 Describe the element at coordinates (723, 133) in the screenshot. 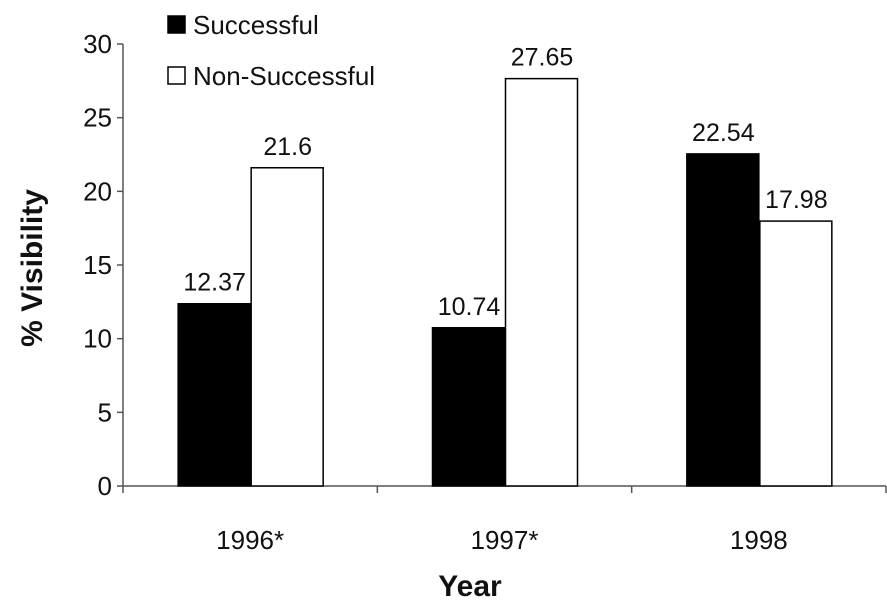

I see `data-label: 22.54` at that location.